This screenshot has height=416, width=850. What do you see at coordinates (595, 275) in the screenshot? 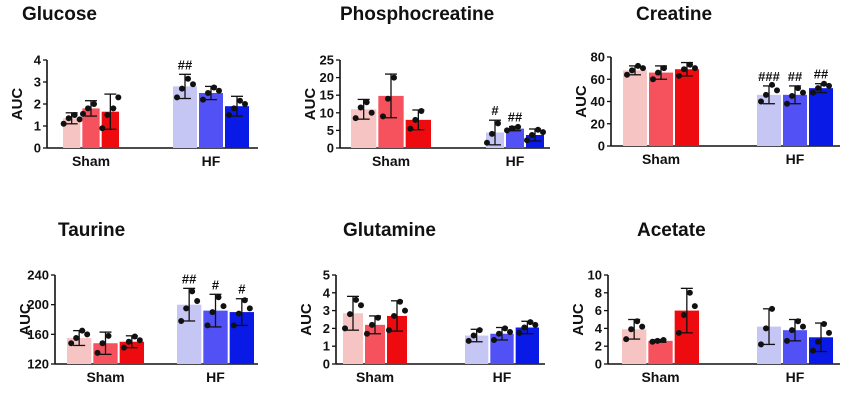
I see `y-tick-label: 10` at bounding box center [595, 275].